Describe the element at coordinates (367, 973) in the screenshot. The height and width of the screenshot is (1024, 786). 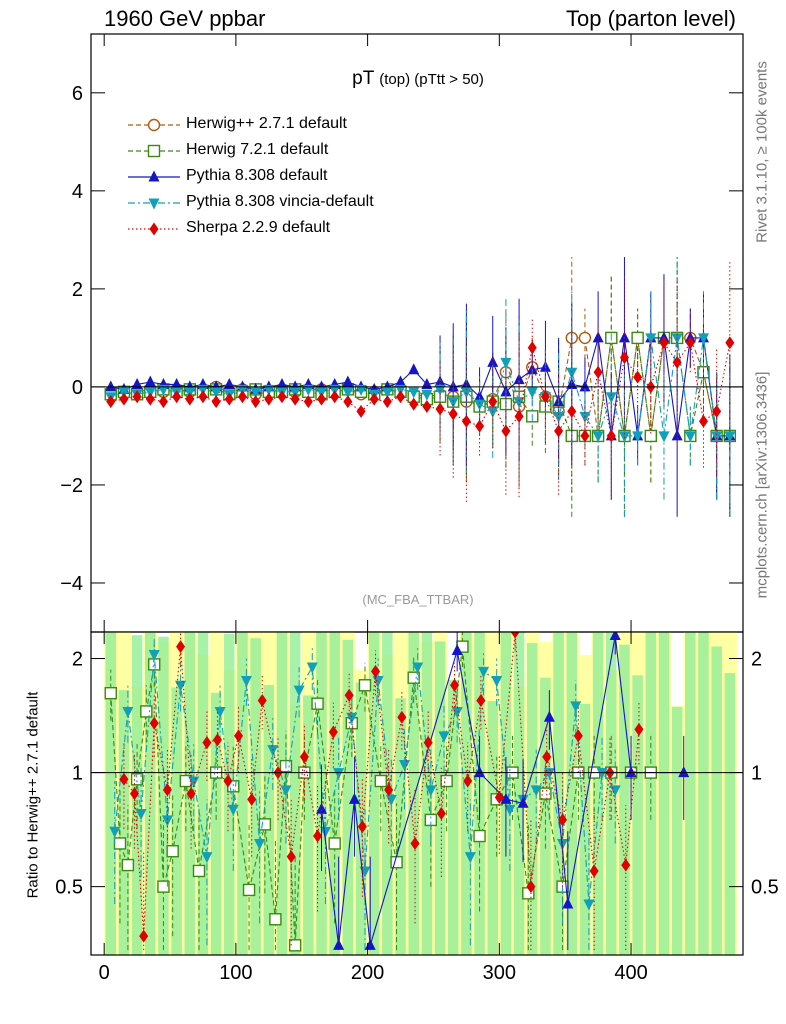
I see `x-tick-label: 200` at that location.